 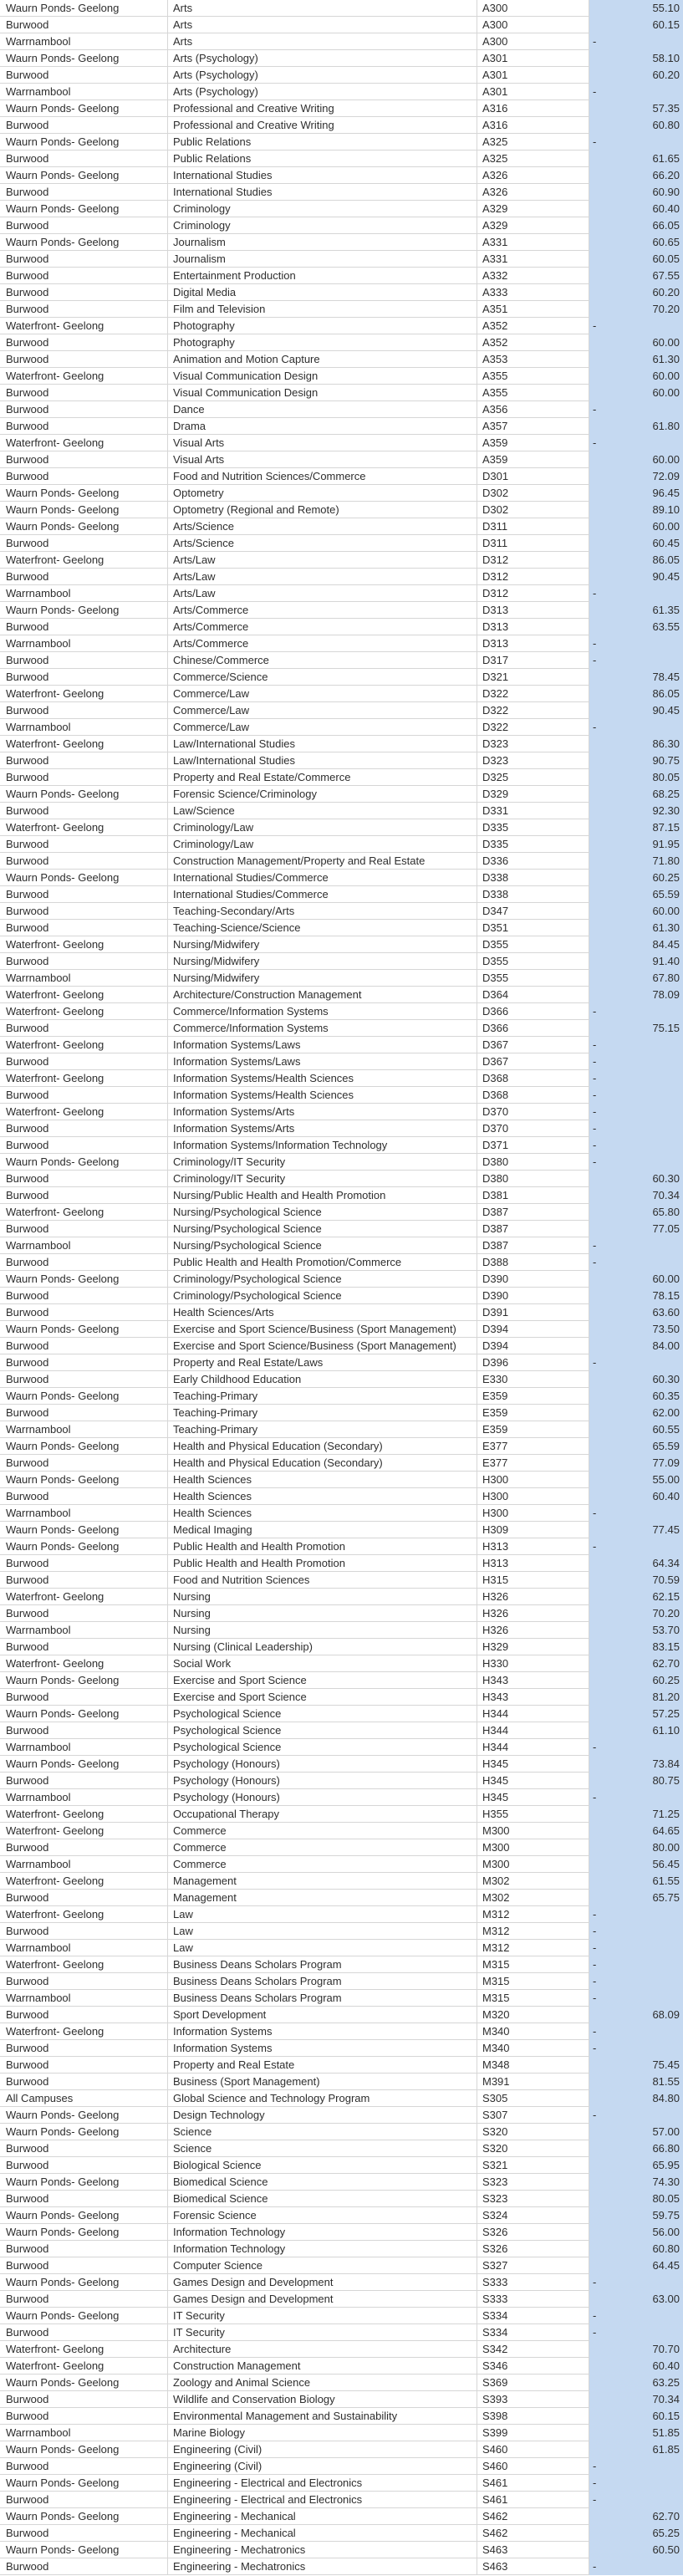 What do you see at coordinates (533, 861) in the screenshot?
I see `course-code-cell: D336` at bounding box center [533, 861].